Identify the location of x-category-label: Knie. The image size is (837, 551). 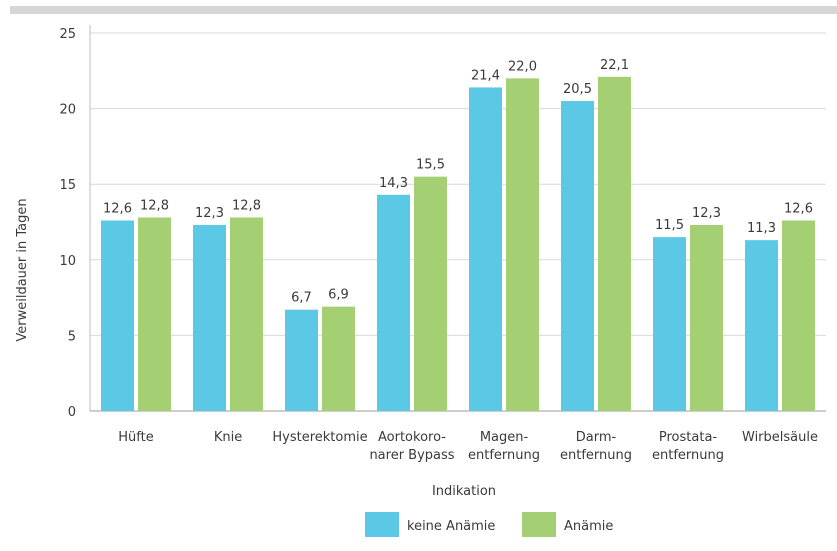
(228, 437).